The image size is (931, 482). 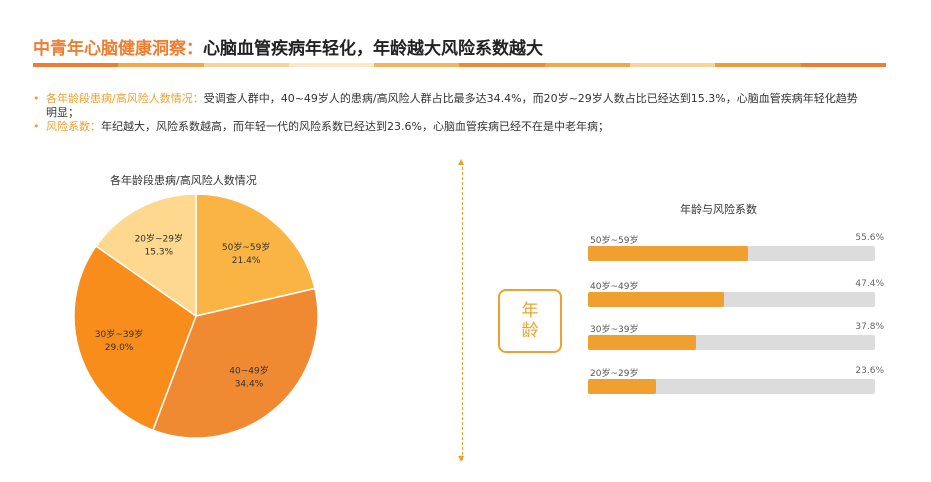 I want to click on title-underline, so click(x=459, y=65).